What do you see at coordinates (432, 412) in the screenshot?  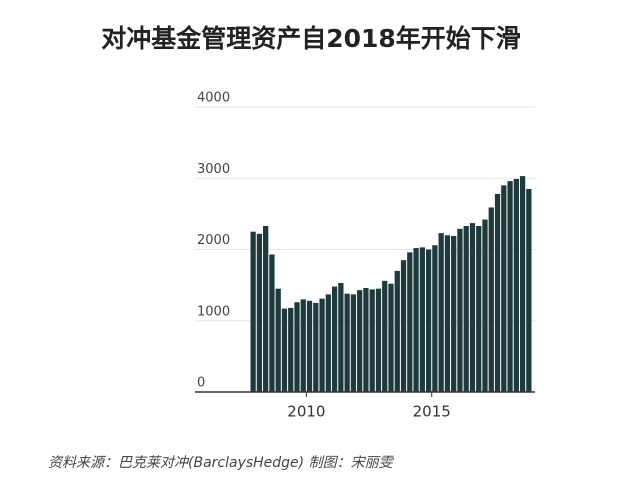 I see `x-tick-label: 2015` at bounding box center [432, 412].